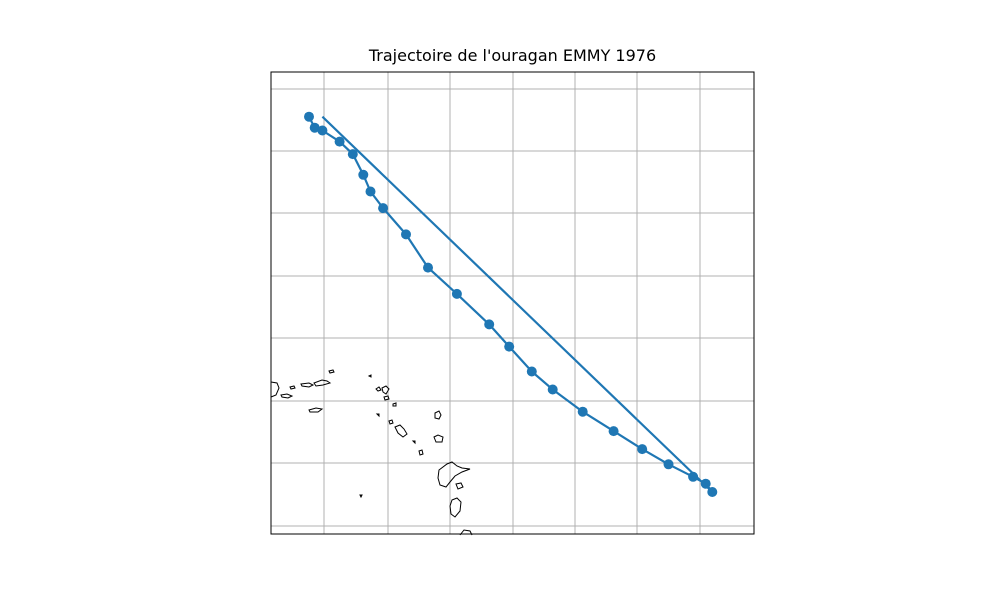  What do you see at coordinates (512, 55) in the screenshot?
I see `map-title: Trajectoire de l'ouragan EMMY 1976` at bounding box center [512, 55].